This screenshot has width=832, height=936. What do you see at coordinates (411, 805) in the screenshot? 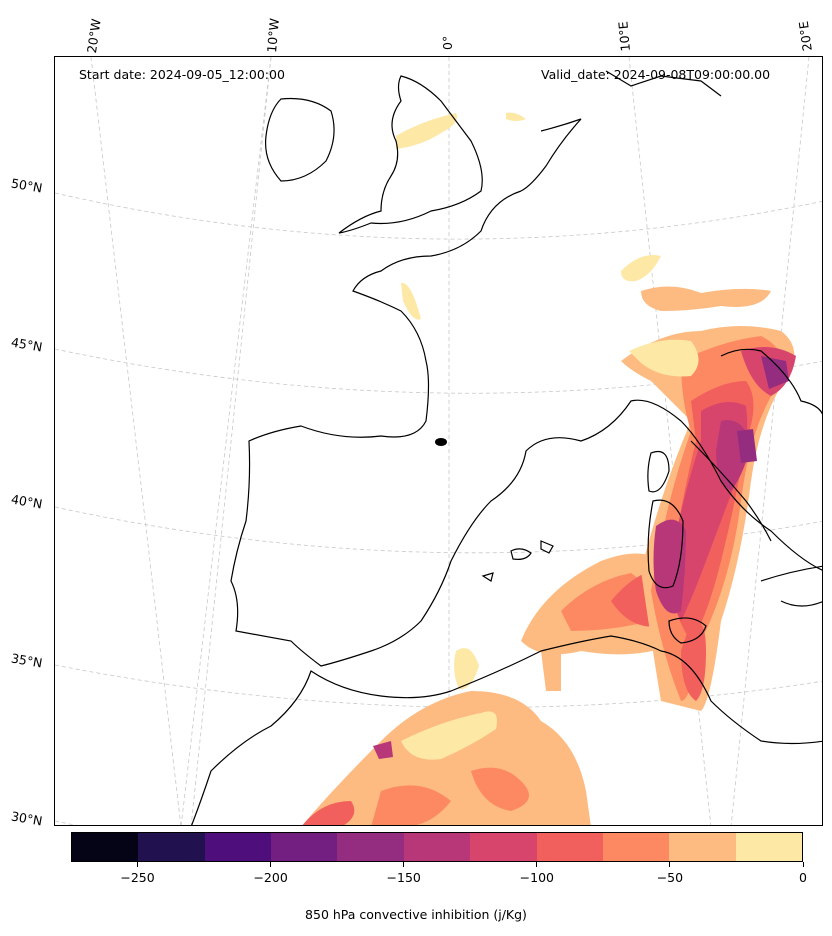
I see `cin-area-sahara-orange2` at bounding box center [411, 805].